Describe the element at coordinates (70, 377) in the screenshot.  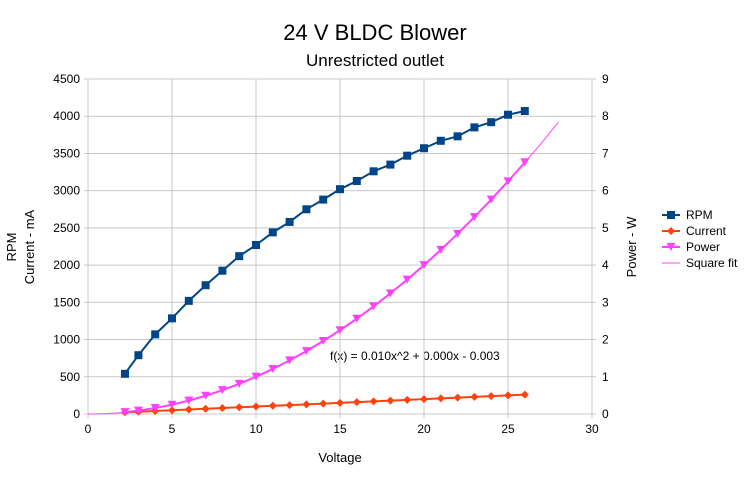
I see `y-left-tick-label: 500` at that location.